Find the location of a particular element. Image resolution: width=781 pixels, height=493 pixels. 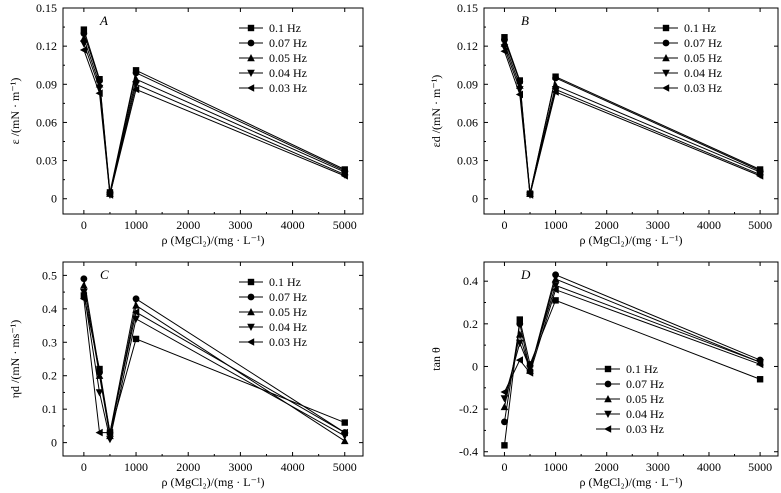

legend-label: 0.07 Hz is located at coordinates (703, 43).